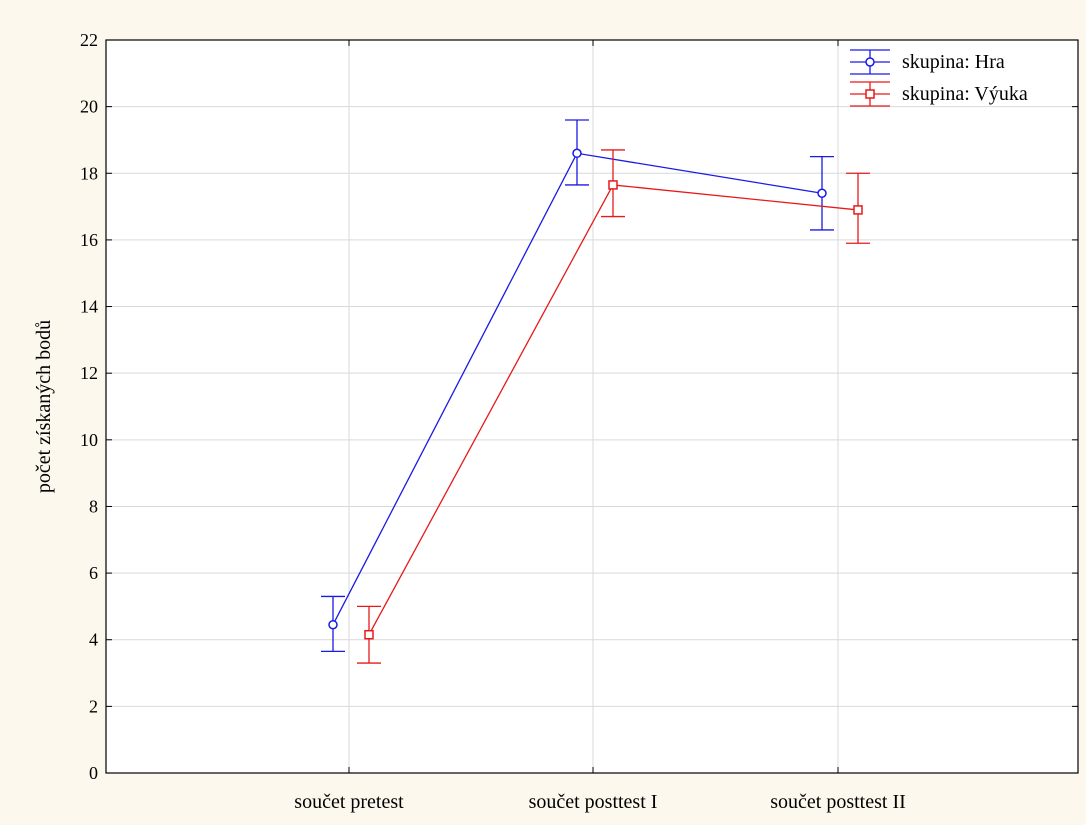  I want to click on legend-entry: skupina: Výuka, so click(939, 94).